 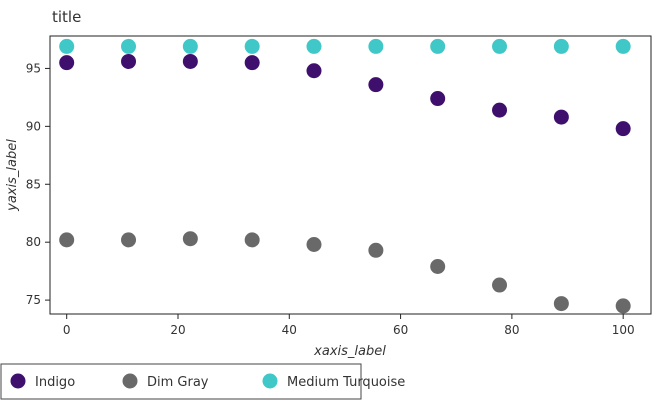 What do you see at coordinates (33, 300) in the screenshot?
I see `y-tick-label: 75` at bounding box center [33, 300].